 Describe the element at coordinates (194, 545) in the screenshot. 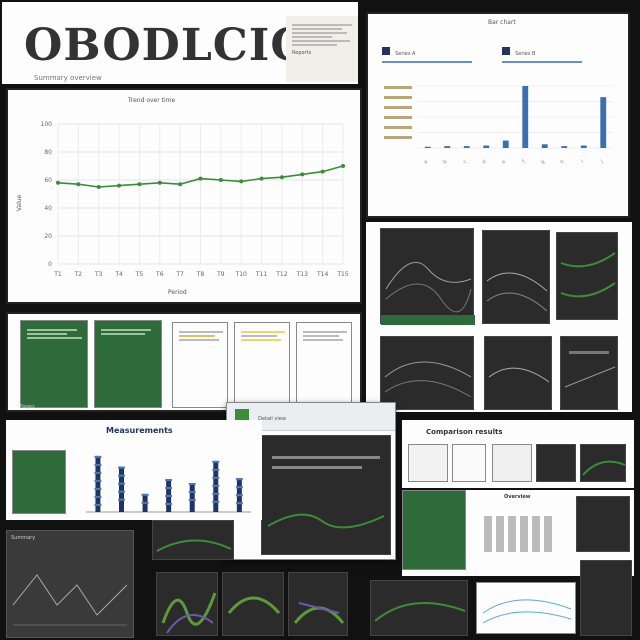

I see `bottom-tile-1-plot` at that location.